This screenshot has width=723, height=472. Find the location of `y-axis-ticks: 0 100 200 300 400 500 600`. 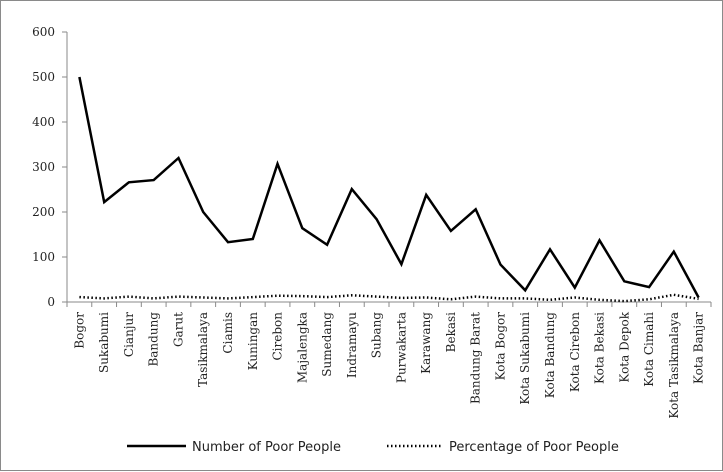

y-axis-ticks: 0 100 200 300 400 500 600 is located at coordinates (49, 167).